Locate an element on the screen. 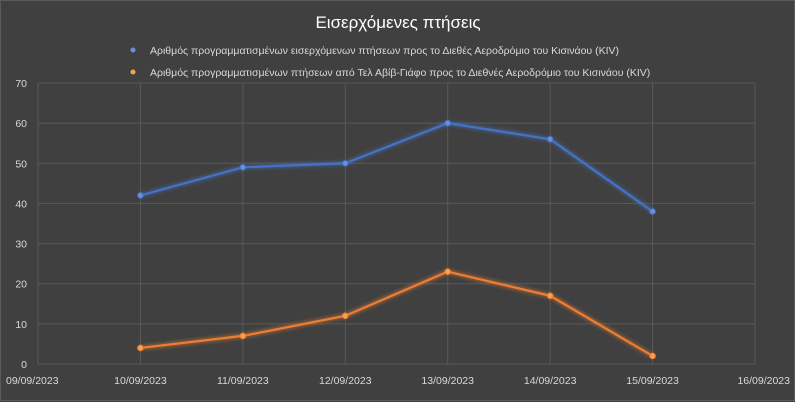  y-tick-label: 70 is located at coordinates (21, 84).